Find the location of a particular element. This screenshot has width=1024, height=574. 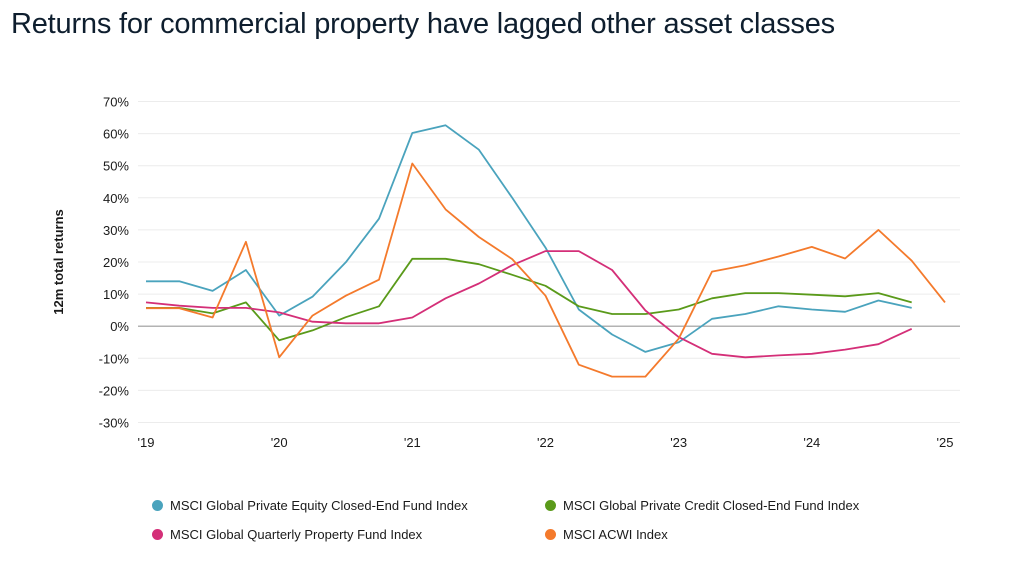

legend-label: MSCI ACWI Index is located at coordinates (615, 534).